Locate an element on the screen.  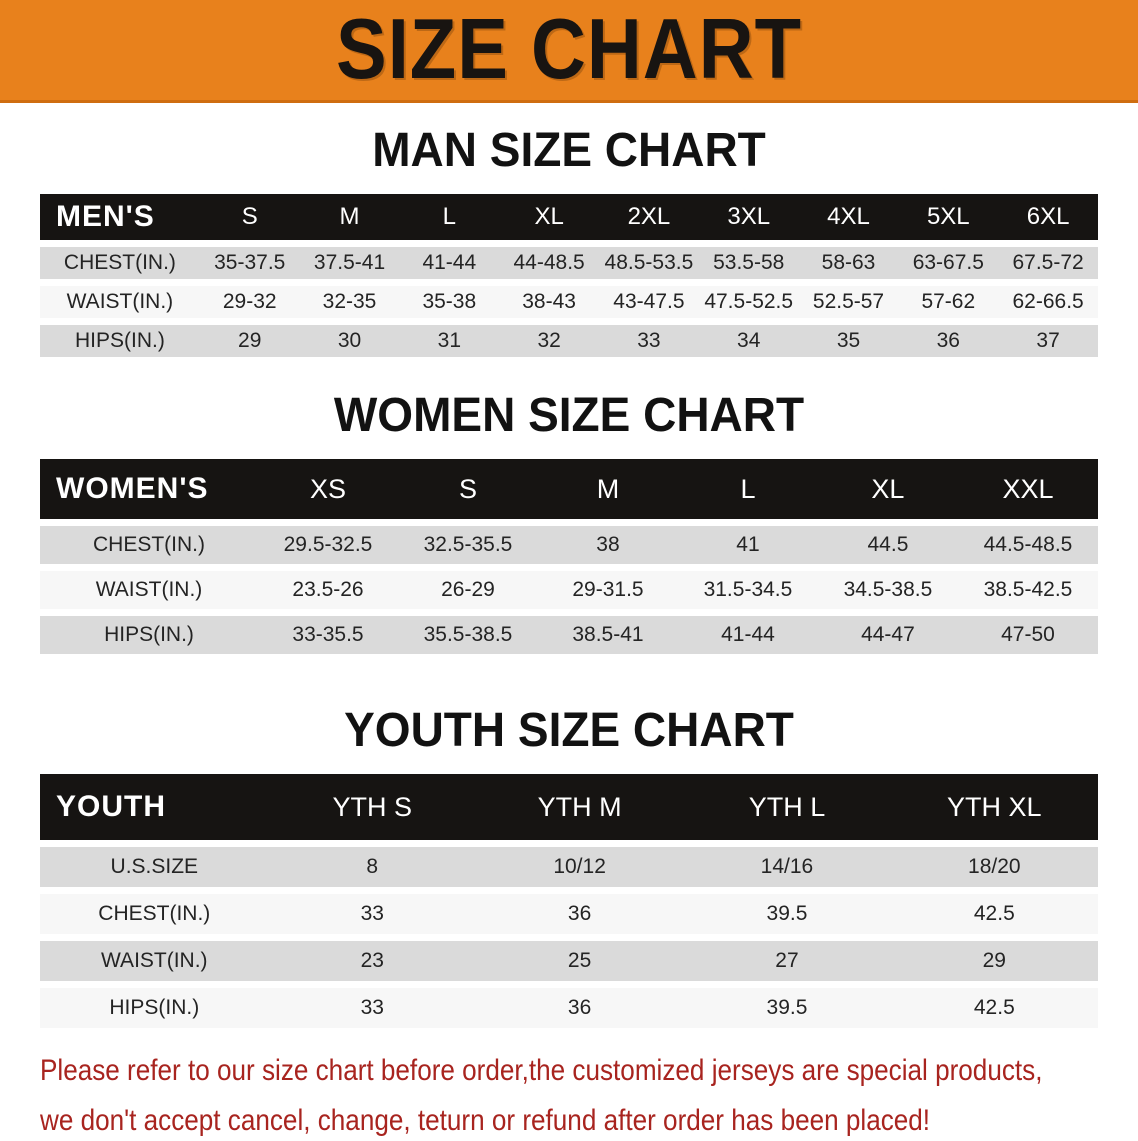
table-cell: 32 is located at coordinates (549, 341).